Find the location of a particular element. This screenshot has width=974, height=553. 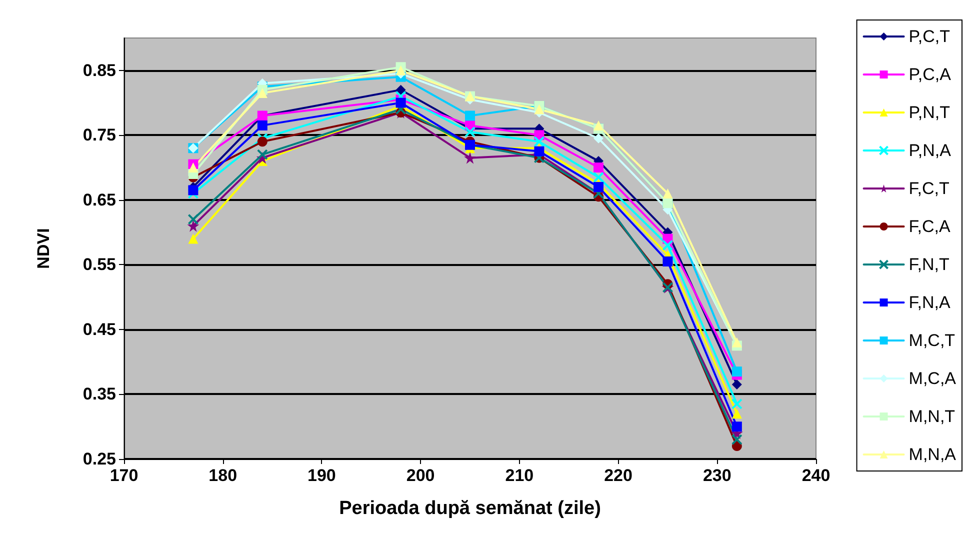

legend-label: M,C,A is located at coordinates (932, 378).